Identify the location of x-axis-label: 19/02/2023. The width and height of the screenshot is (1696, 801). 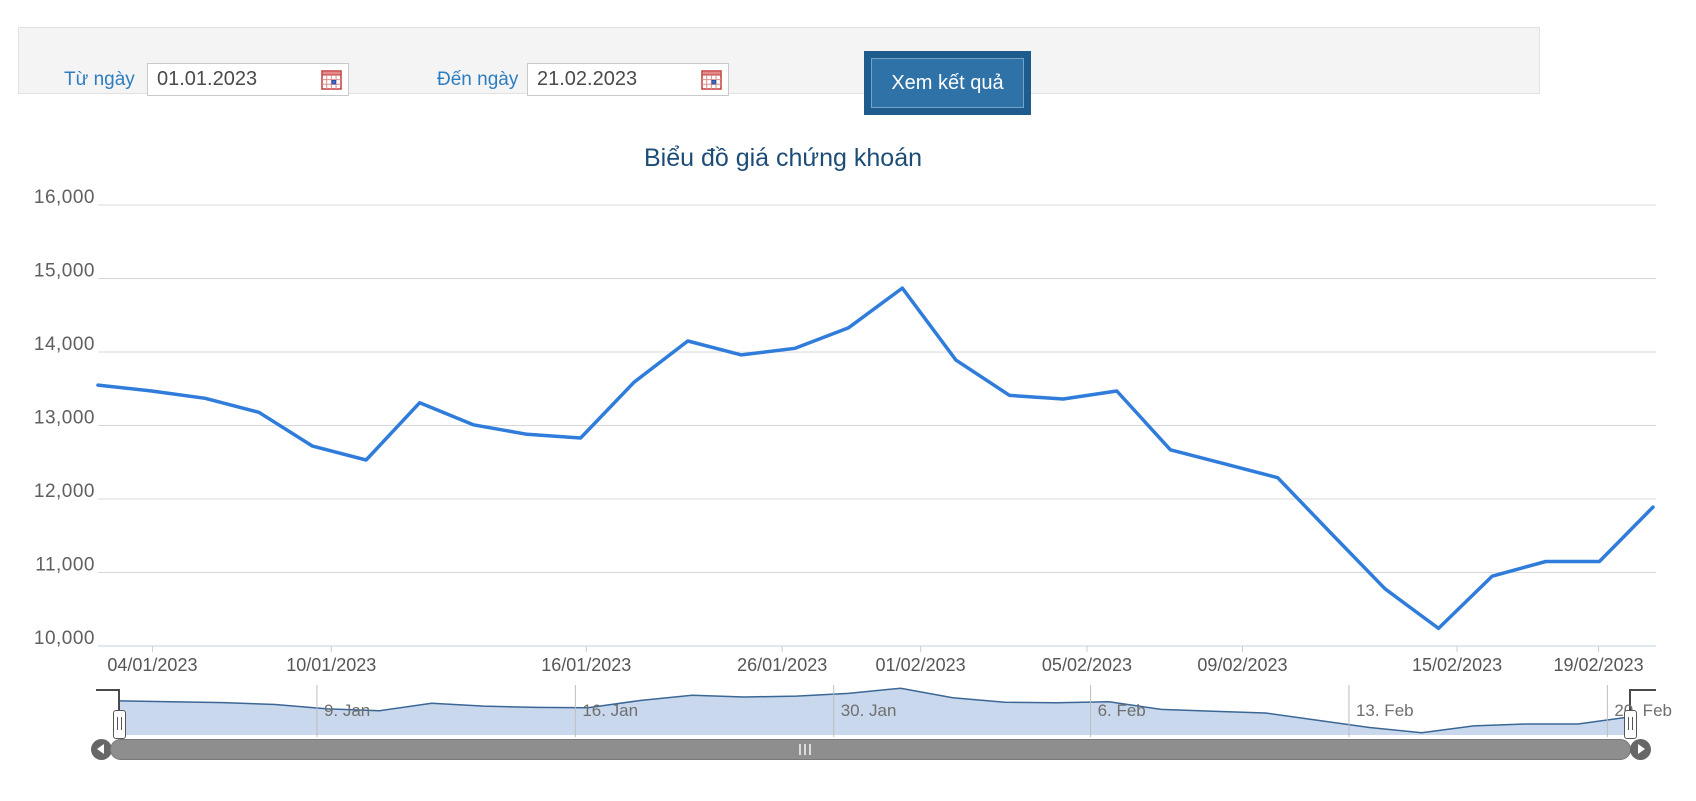
(1599, 665).